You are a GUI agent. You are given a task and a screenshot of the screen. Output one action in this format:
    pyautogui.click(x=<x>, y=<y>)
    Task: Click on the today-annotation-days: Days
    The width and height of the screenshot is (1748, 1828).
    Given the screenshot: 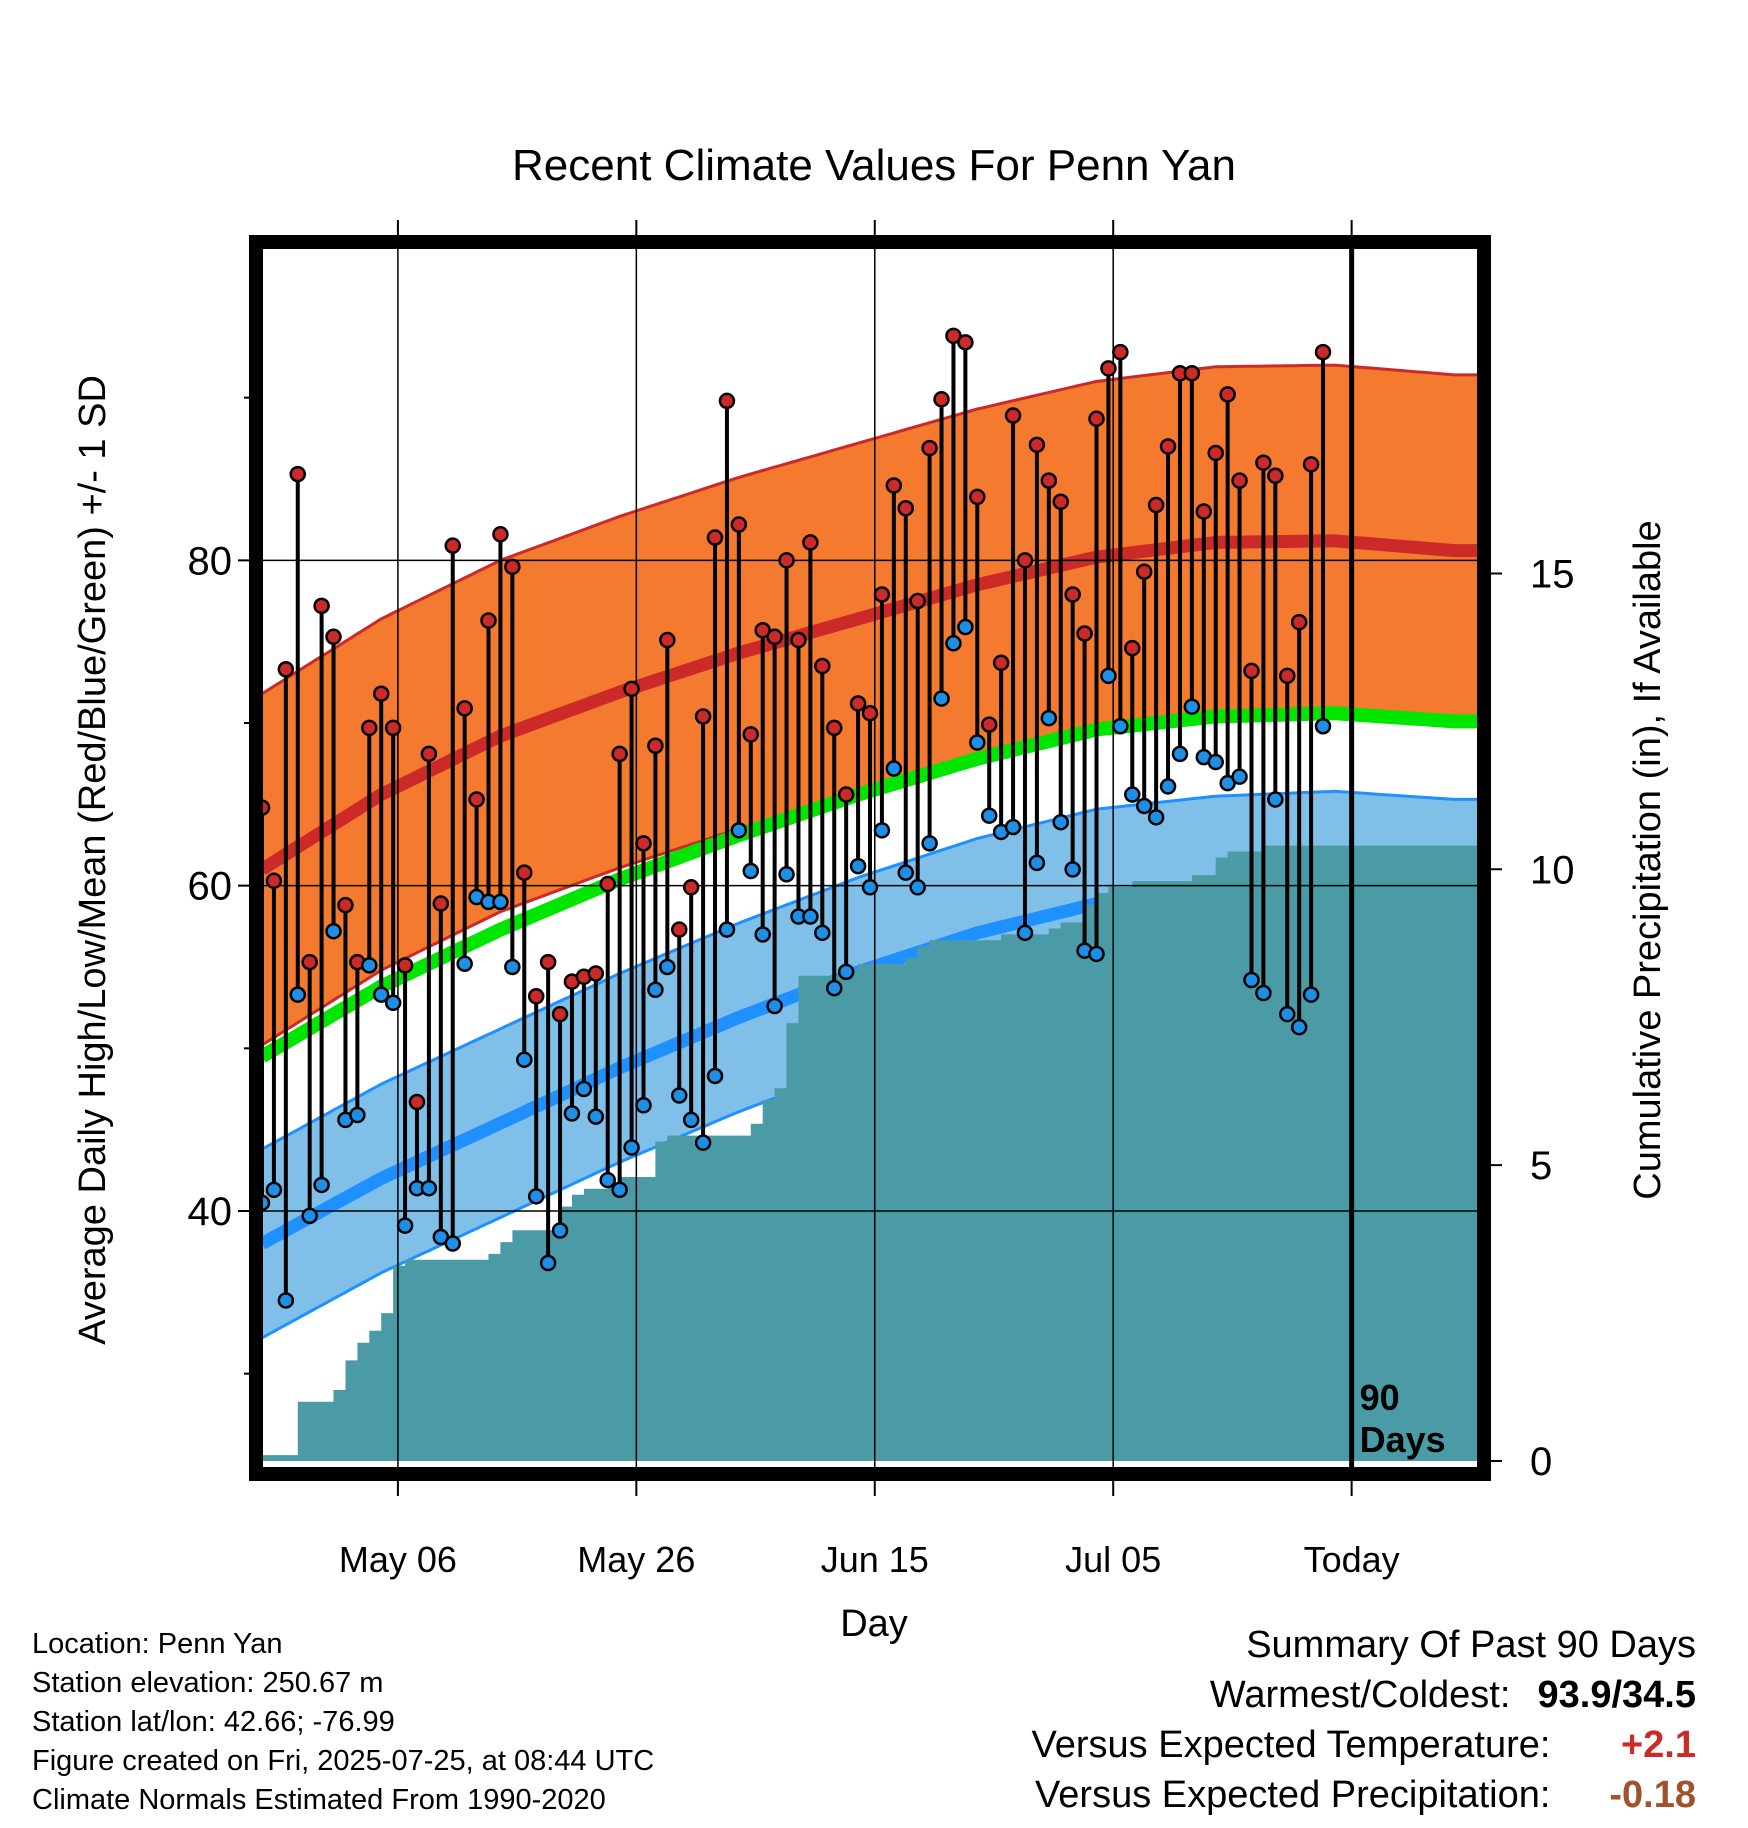 What is the action you would take?
    pyautogui.click(x=1403, y=1439)
    